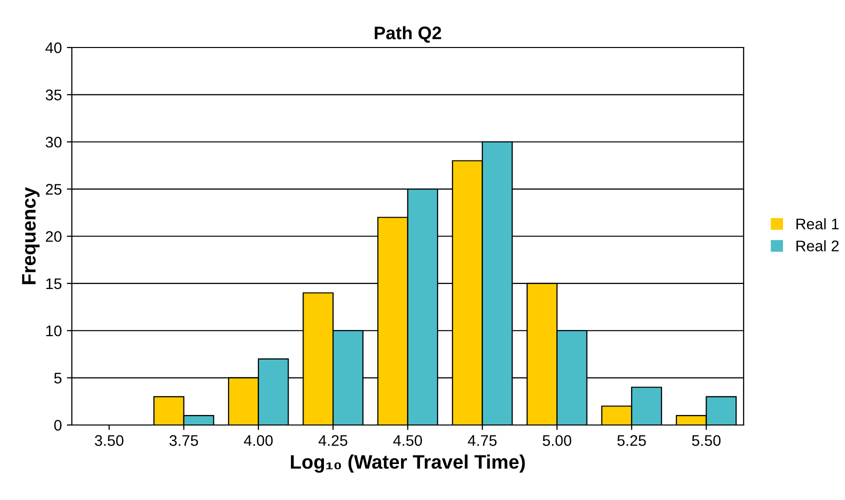  I want to click on chart-title: Path Q2, so click(408, 34).